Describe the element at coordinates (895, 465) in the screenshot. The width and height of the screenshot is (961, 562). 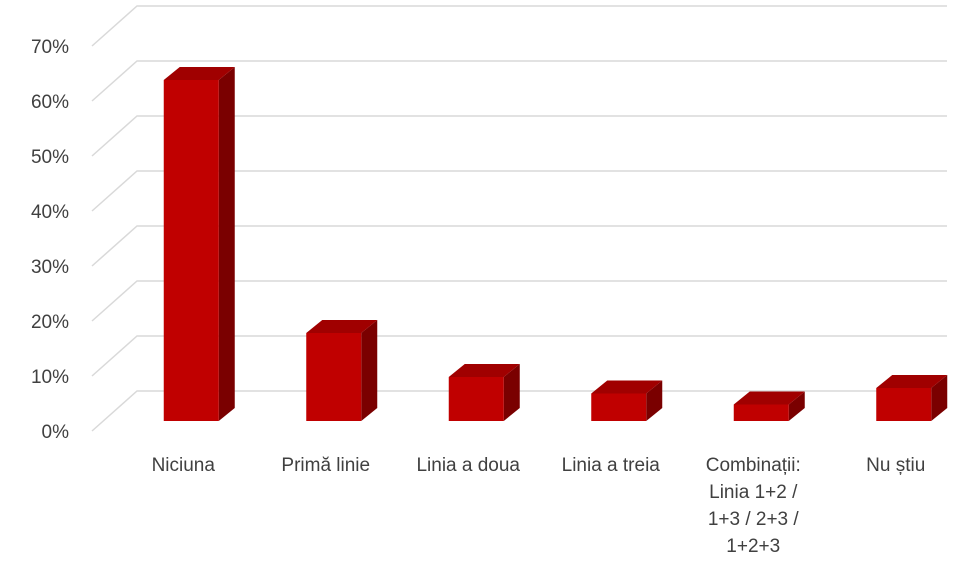
I see `x-category-label: Nu știu` at that location.